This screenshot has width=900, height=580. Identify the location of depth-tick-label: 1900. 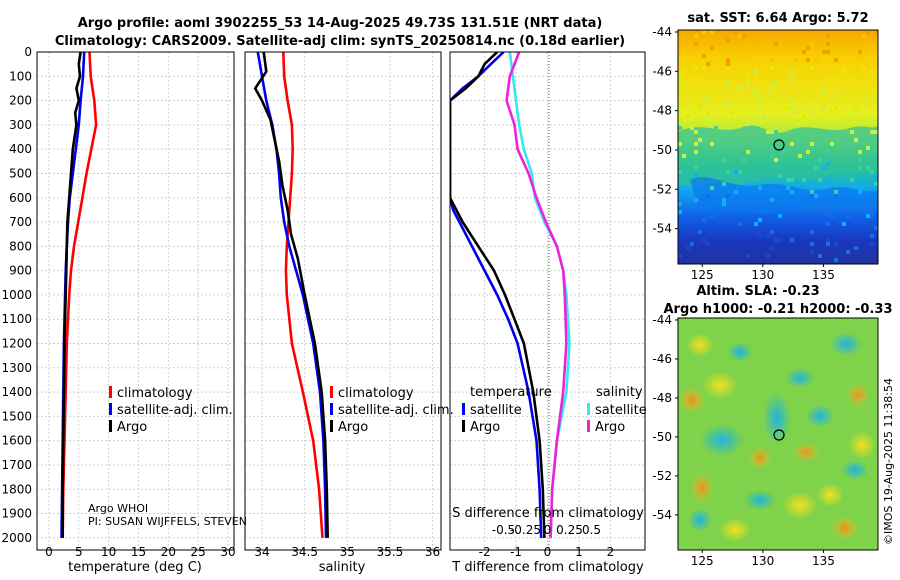
(16, 514).